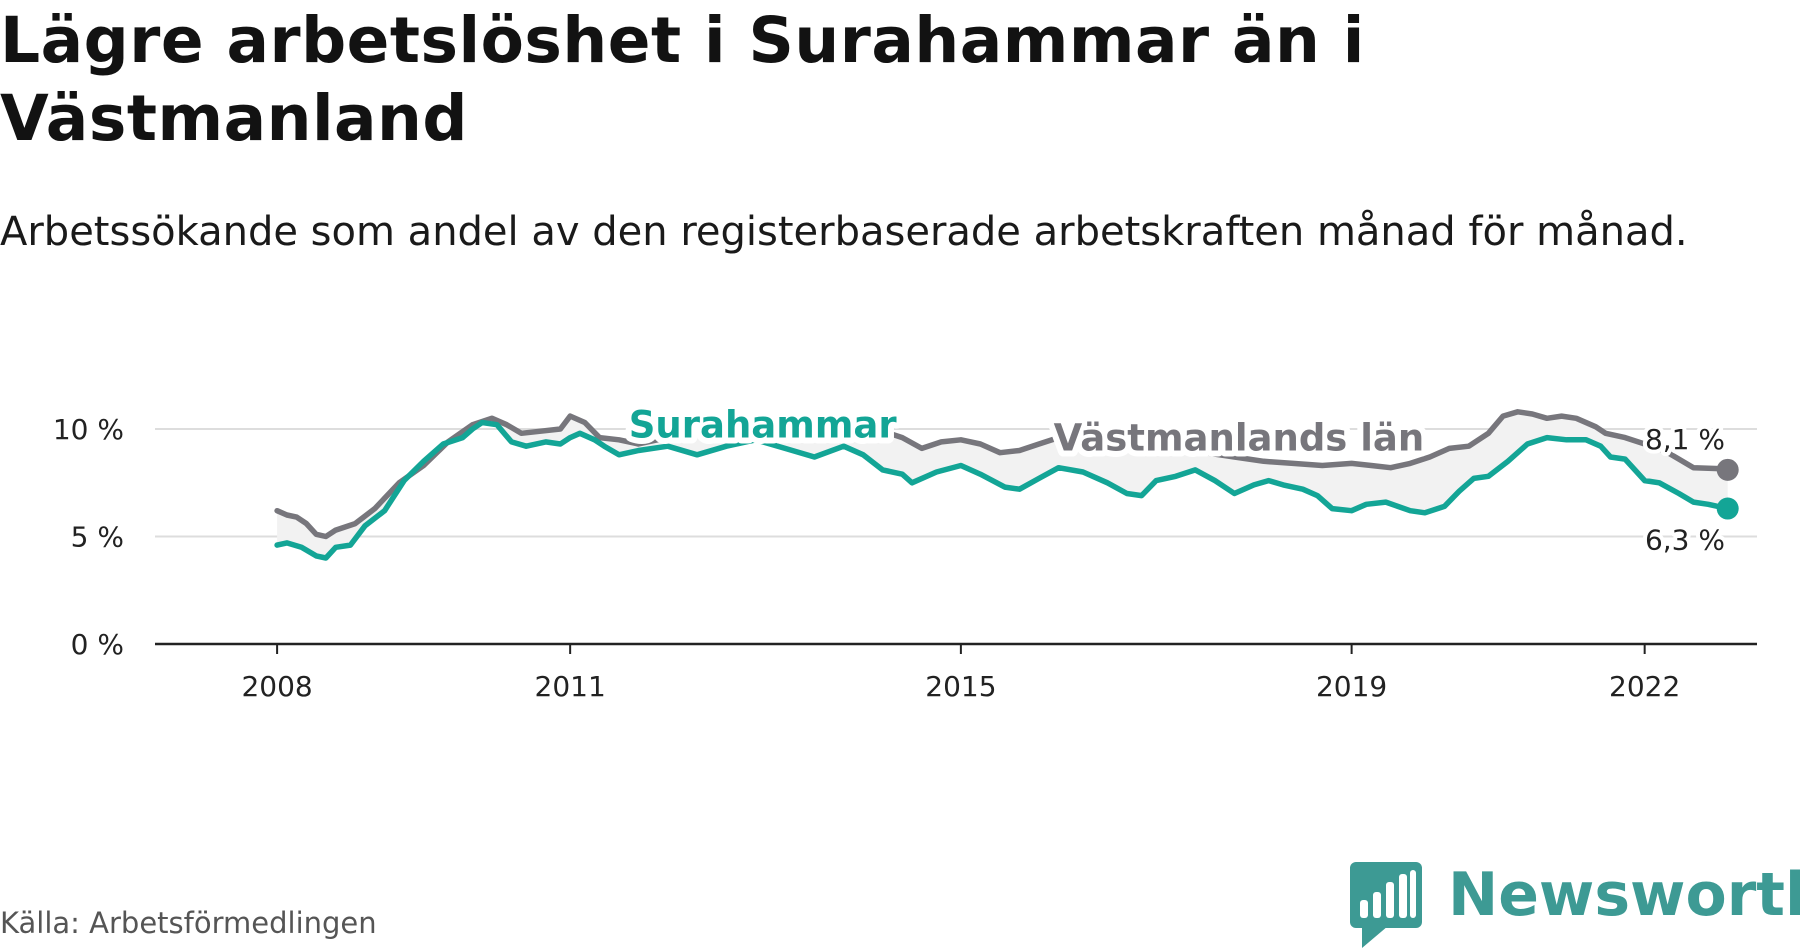 The height and width of the screenshot is (948, 1800). Describe the element at coordinates (1176, 479) in the screenshot. I see `series-labels: Surahammar Västmanlands län 8,1 % 6,3 %` at that location.